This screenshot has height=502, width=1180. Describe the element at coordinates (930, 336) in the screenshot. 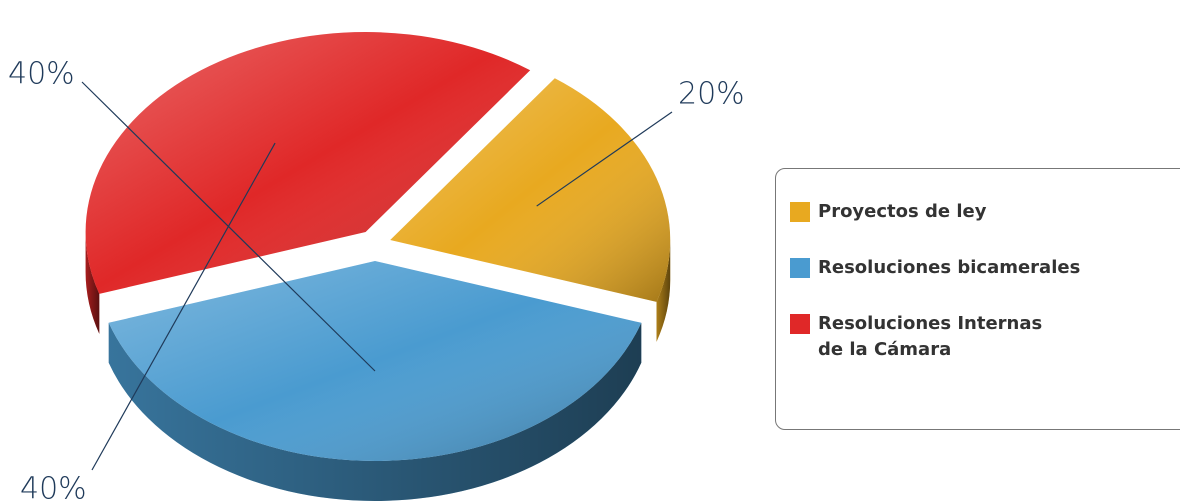

I see `legend-label: Resoluciones Internas de la Cámara` at that location.